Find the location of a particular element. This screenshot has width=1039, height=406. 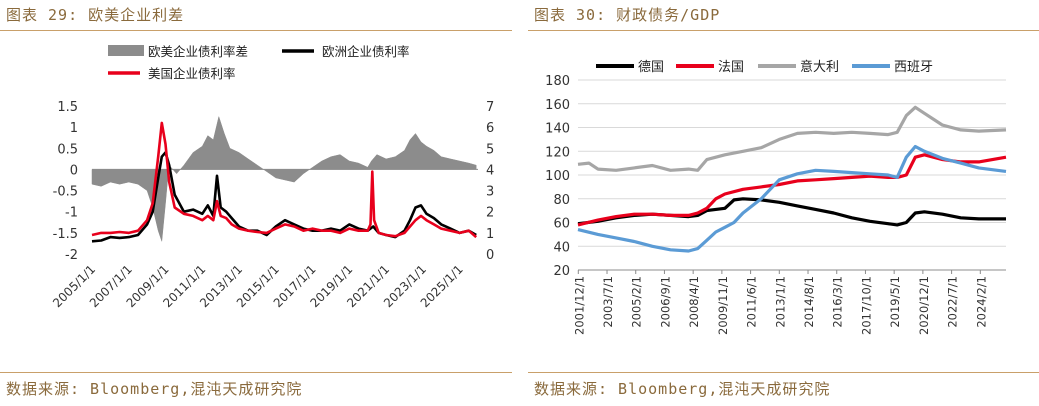

x-tick-label: 2005/2/1 is located at coordinates (637, 302).